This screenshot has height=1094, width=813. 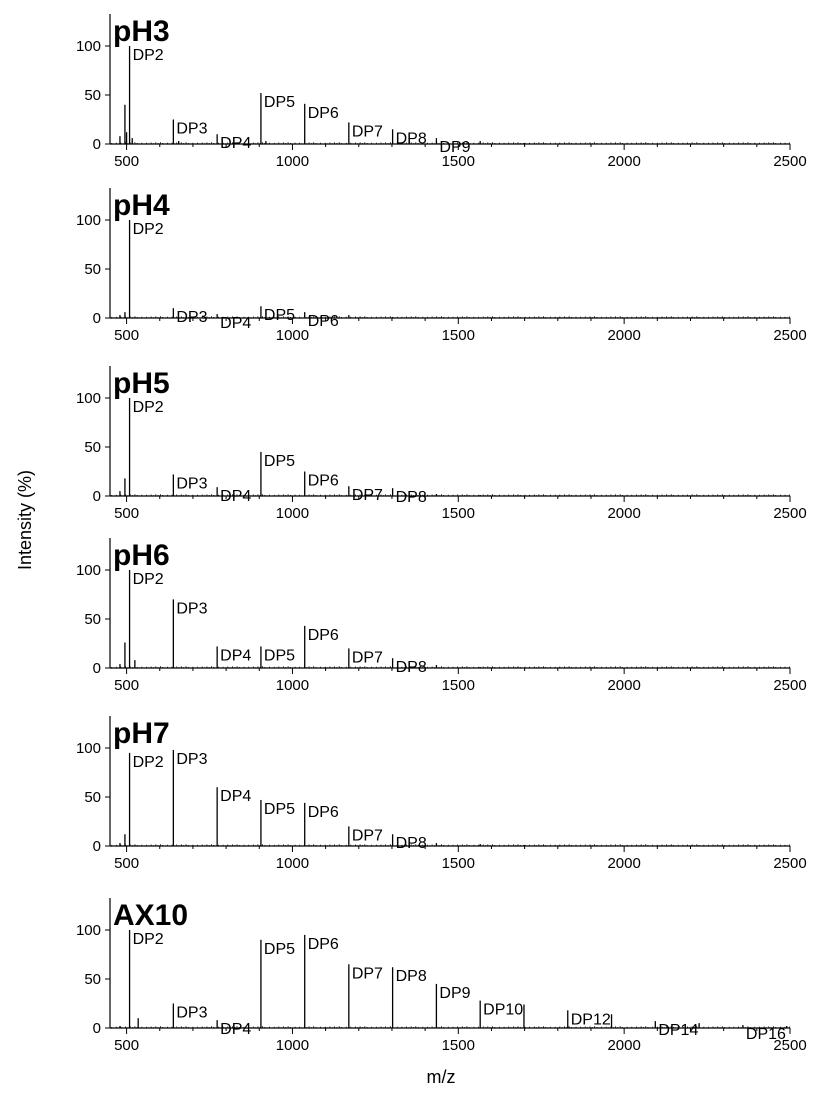 What do you see at coordinates (141, 205) in the screenshot?
I see `panel-title: pH4` at bounding box center [141, 205].